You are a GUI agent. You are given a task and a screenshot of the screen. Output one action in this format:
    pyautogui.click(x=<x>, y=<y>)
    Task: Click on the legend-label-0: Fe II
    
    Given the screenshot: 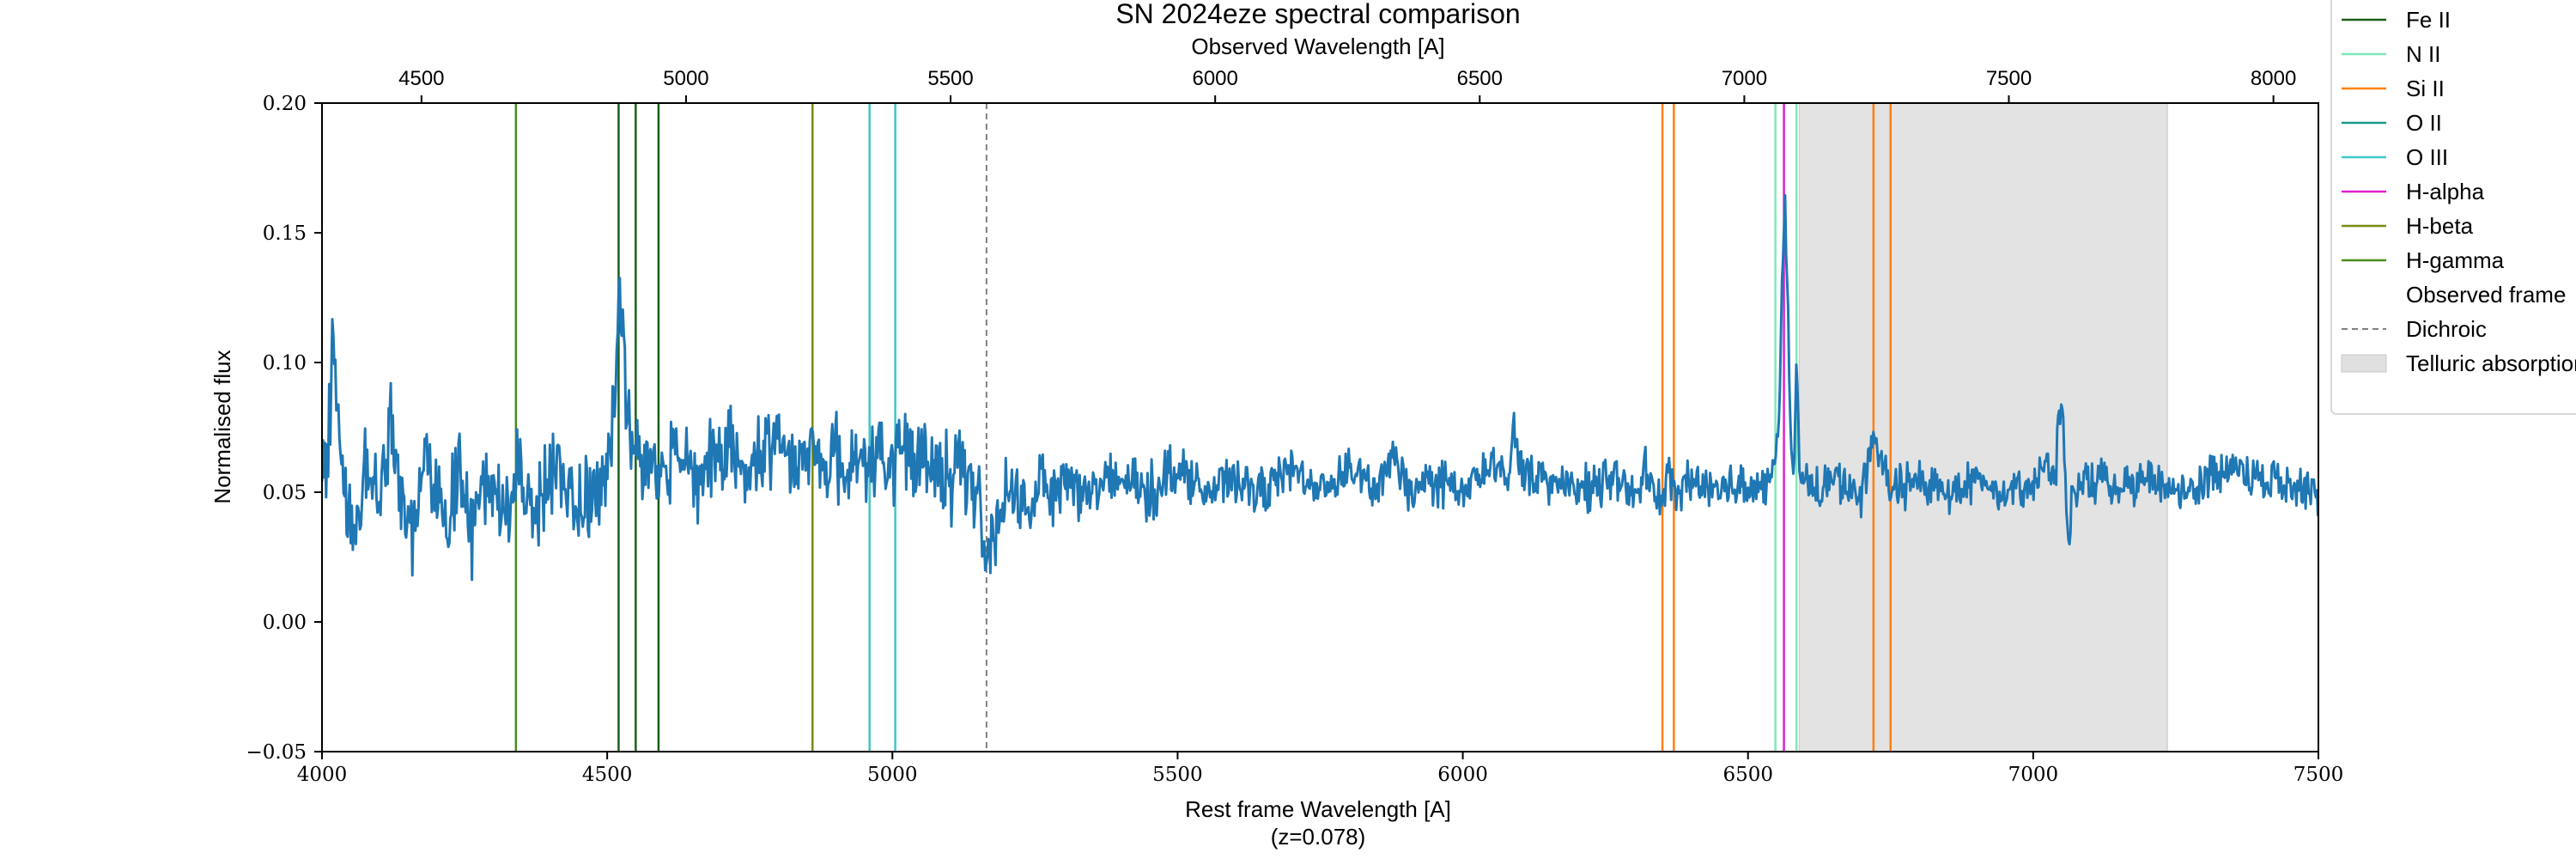 What is the action you would take?
    pyautogui.click(x=2428, y=20)
    